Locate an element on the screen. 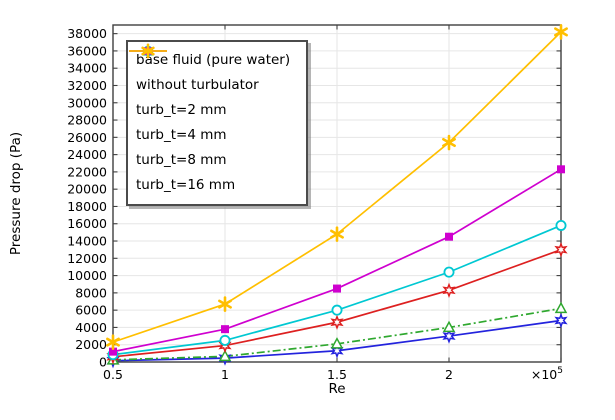 The image size is (615, 420). y-tick-label: 2000 is located at coordinates (91, 344).